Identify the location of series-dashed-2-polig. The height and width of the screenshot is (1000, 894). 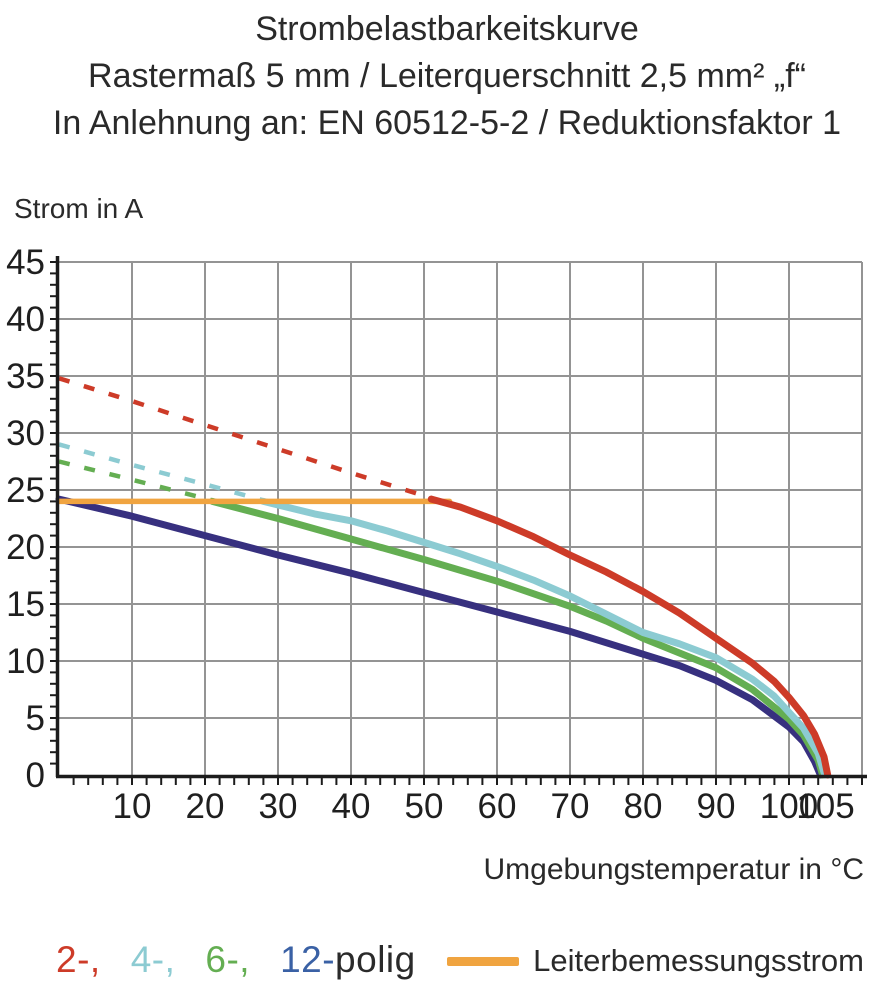
(245, 438).